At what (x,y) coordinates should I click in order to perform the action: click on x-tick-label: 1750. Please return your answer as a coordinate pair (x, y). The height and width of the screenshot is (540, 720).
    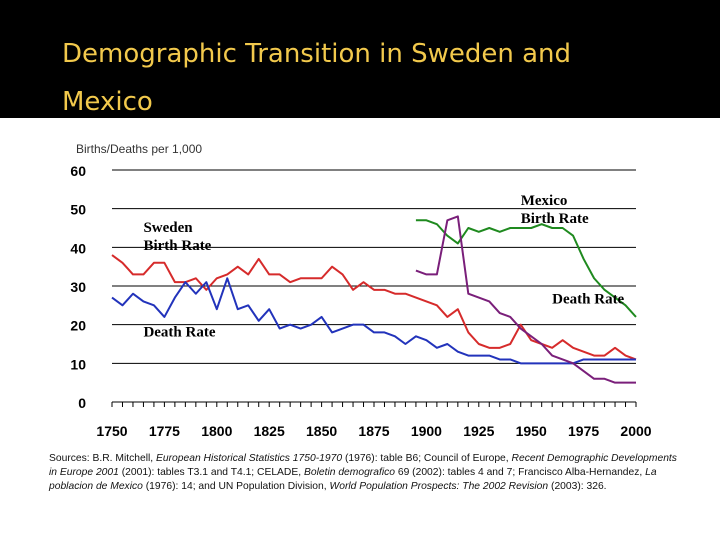
    Looking at the image, I should click on (111, 431).